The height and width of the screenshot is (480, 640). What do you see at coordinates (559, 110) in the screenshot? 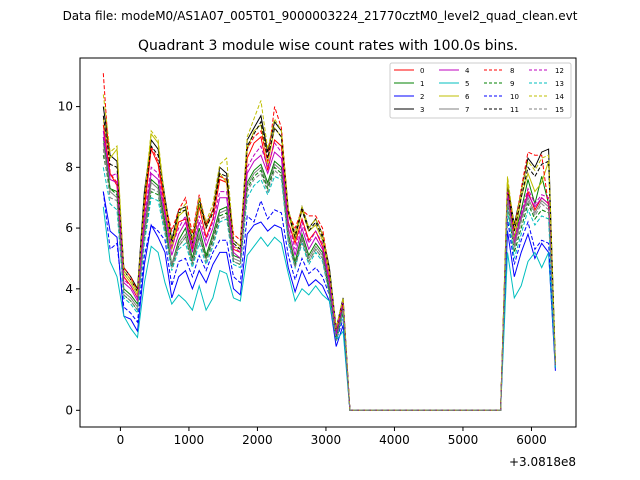
I see `legend-label-15: 15` at bounding box center [559, 110].